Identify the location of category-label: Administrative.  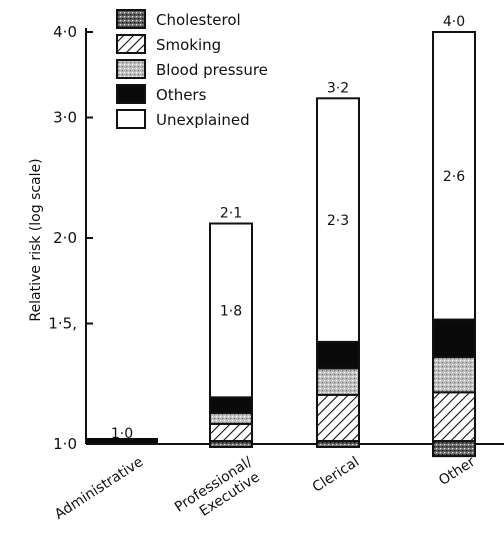
(99, 488).